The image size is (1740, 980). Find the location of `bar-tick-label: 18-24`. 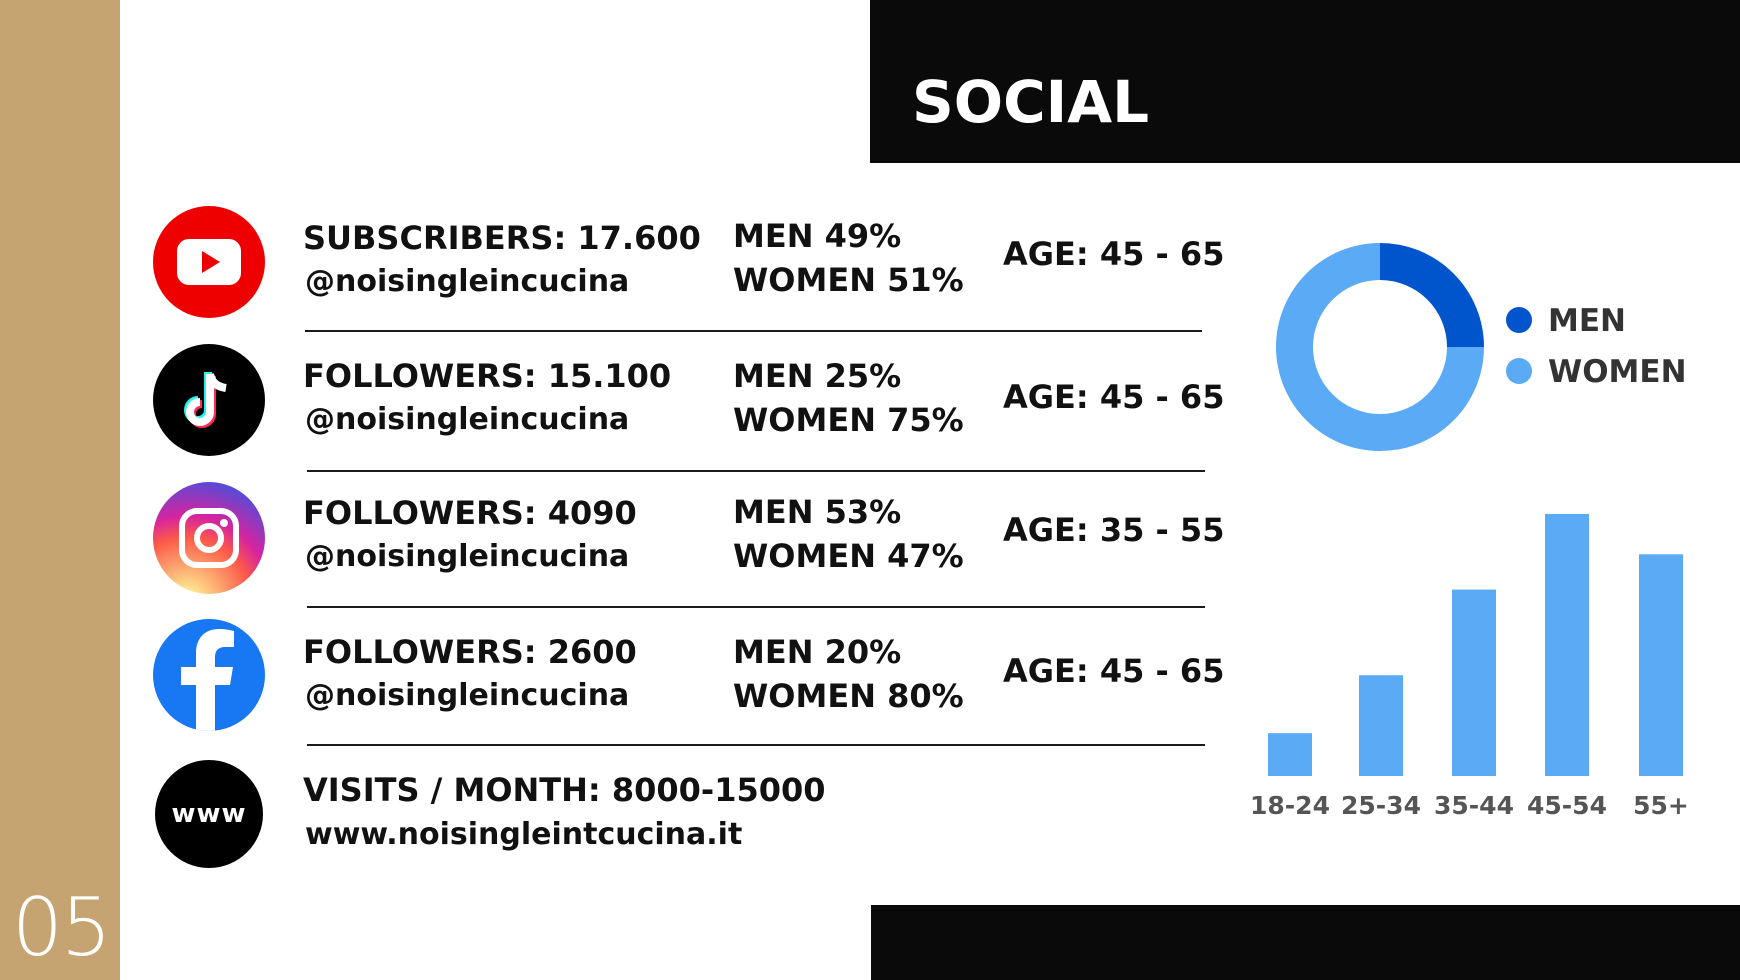

bar-tick-label: 18-24 is located at coordinates (1290, 805).